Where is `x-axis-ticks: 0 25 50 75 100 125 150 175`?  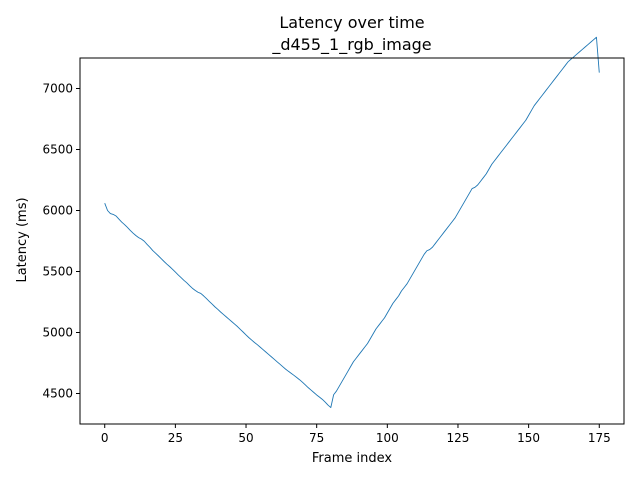
x-axis-ticks: 0 25 50 75 100 125 150 175 is located at coordinates (356, 434).